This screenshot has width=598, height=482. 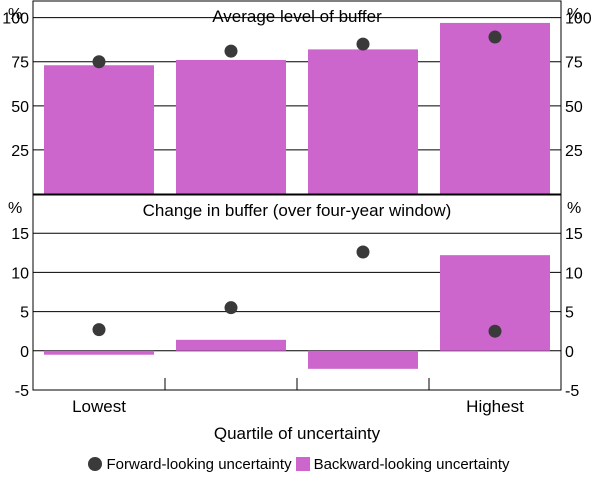 I want to click on ytick-right-change: 10, so click(x=574, y=273).